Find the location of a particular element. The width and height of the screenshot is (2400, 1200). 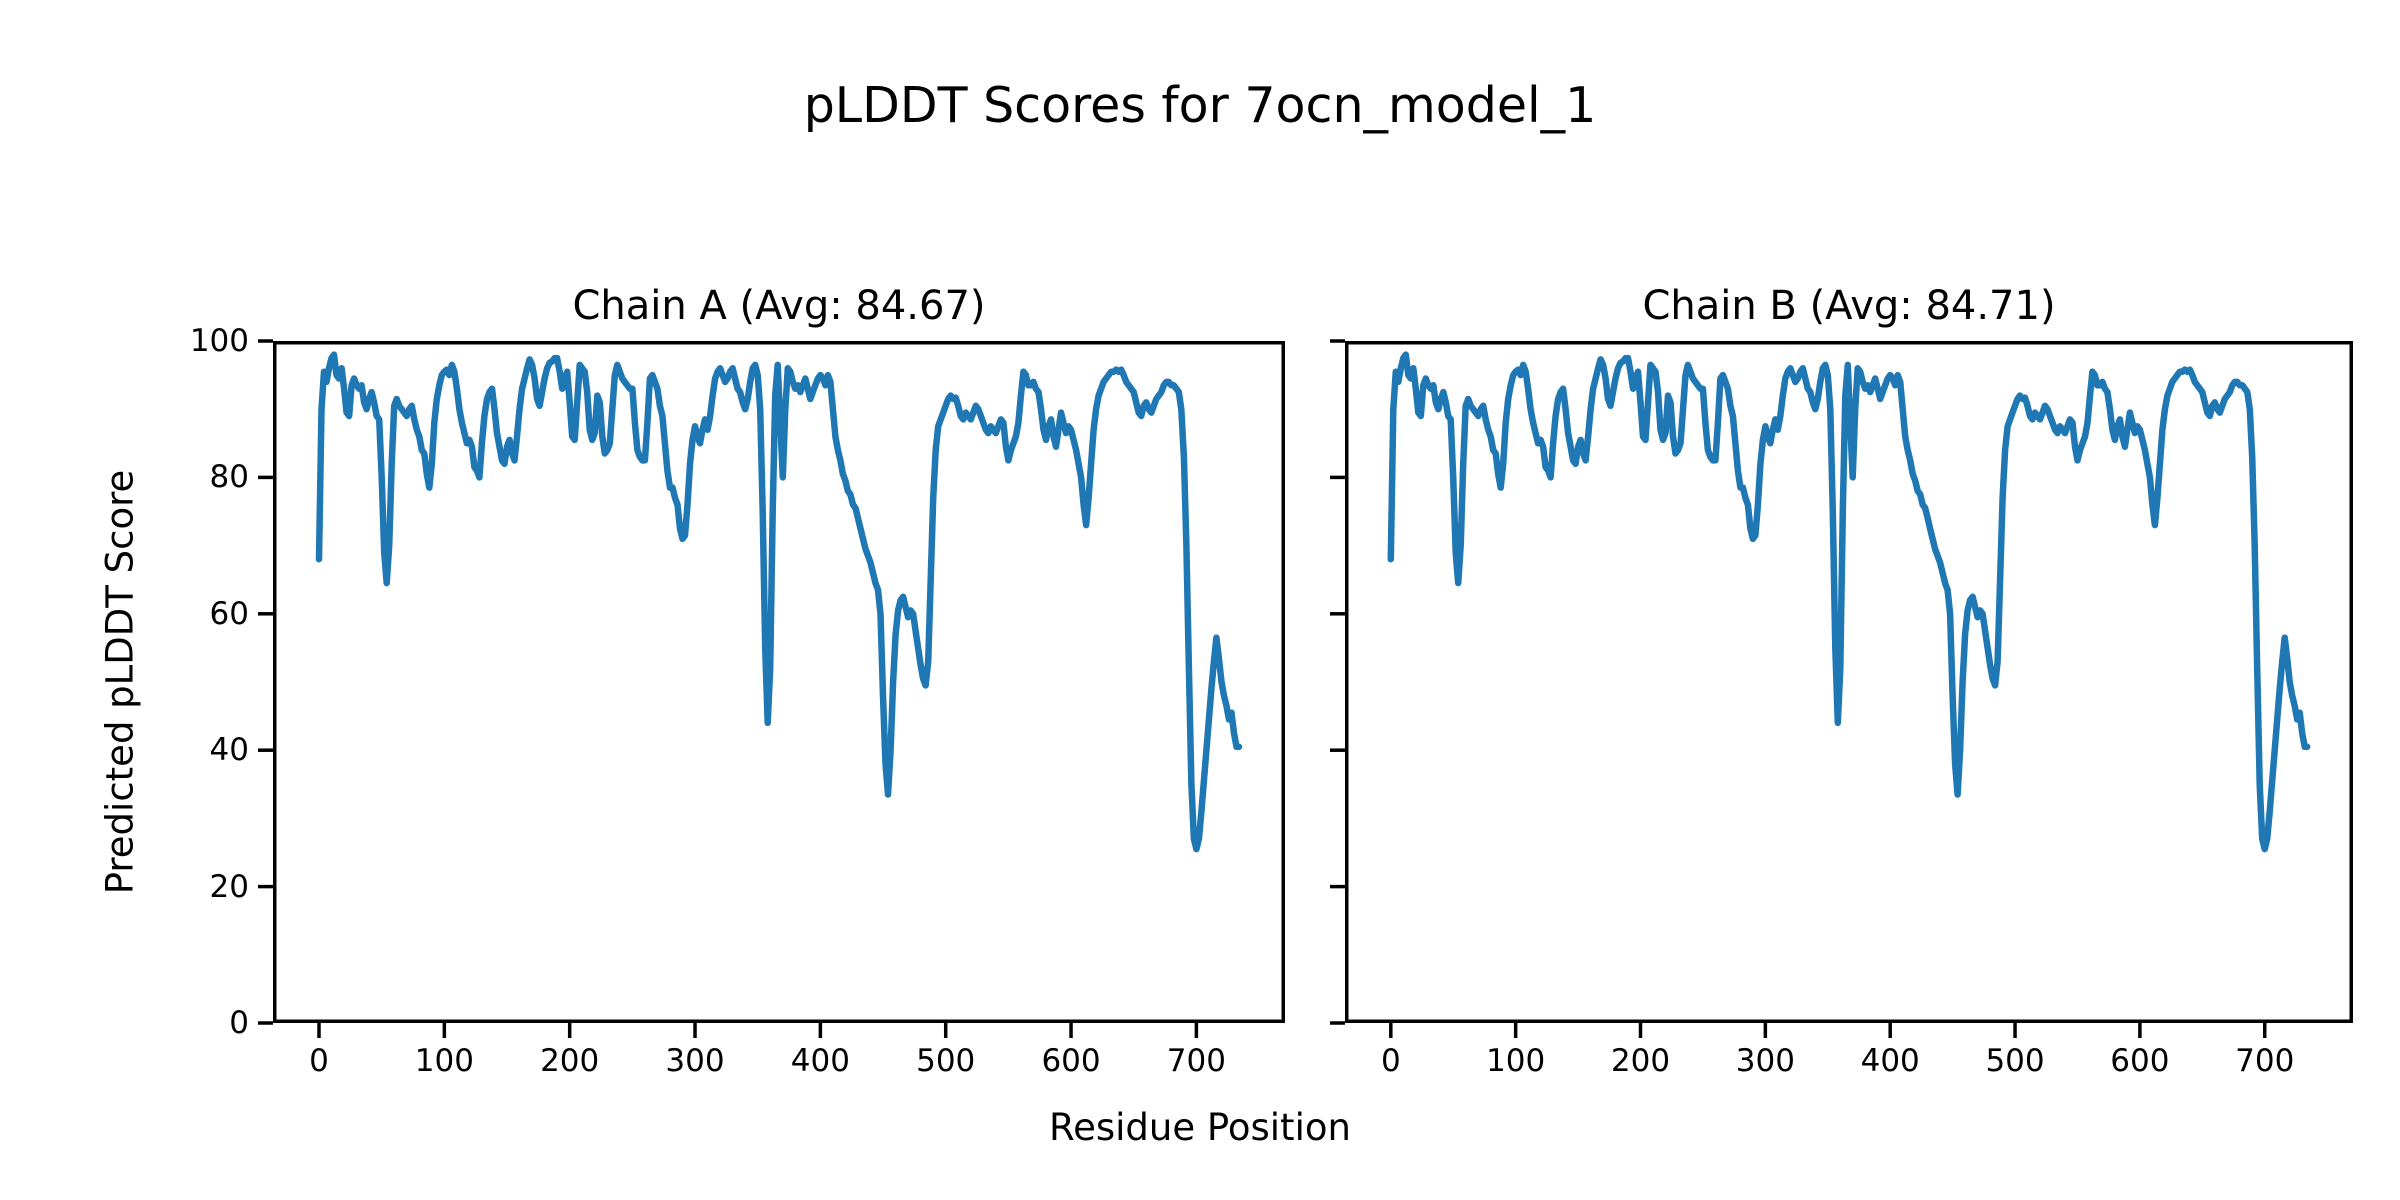

figure-title: pLDDT Scores for 7ocn_model_1 is located at coordinates (1200, 105).